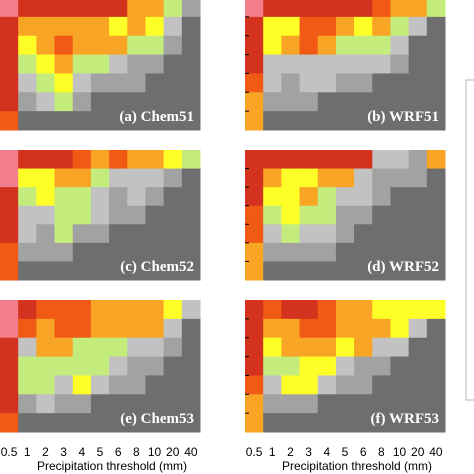  Describe the element at coordinates (118, 452) in the screenshot. I see `x-tick-label: 6` at that location.